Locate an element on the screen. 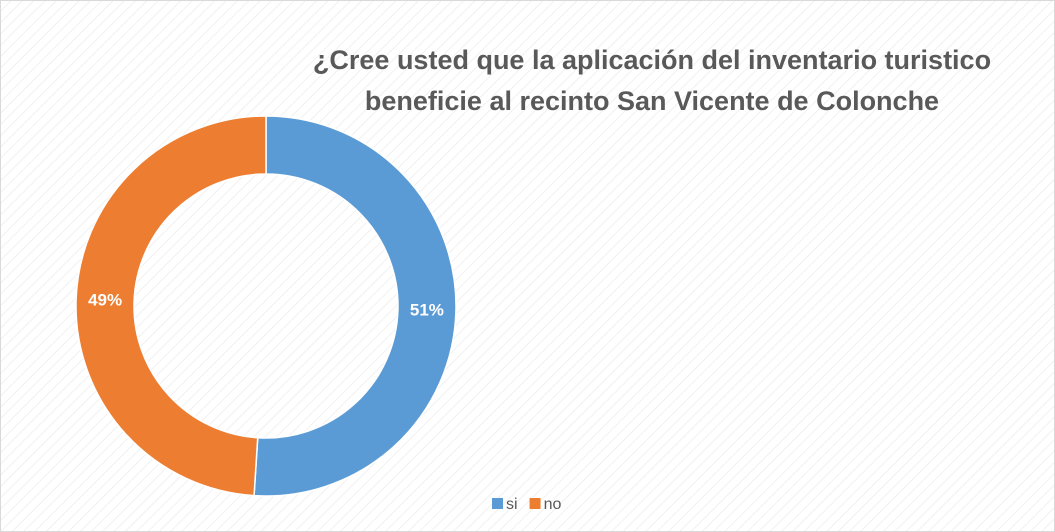 The height and width of the screenshot is (532, 1055). data-label: 49% is located at coordinates (105, 299).